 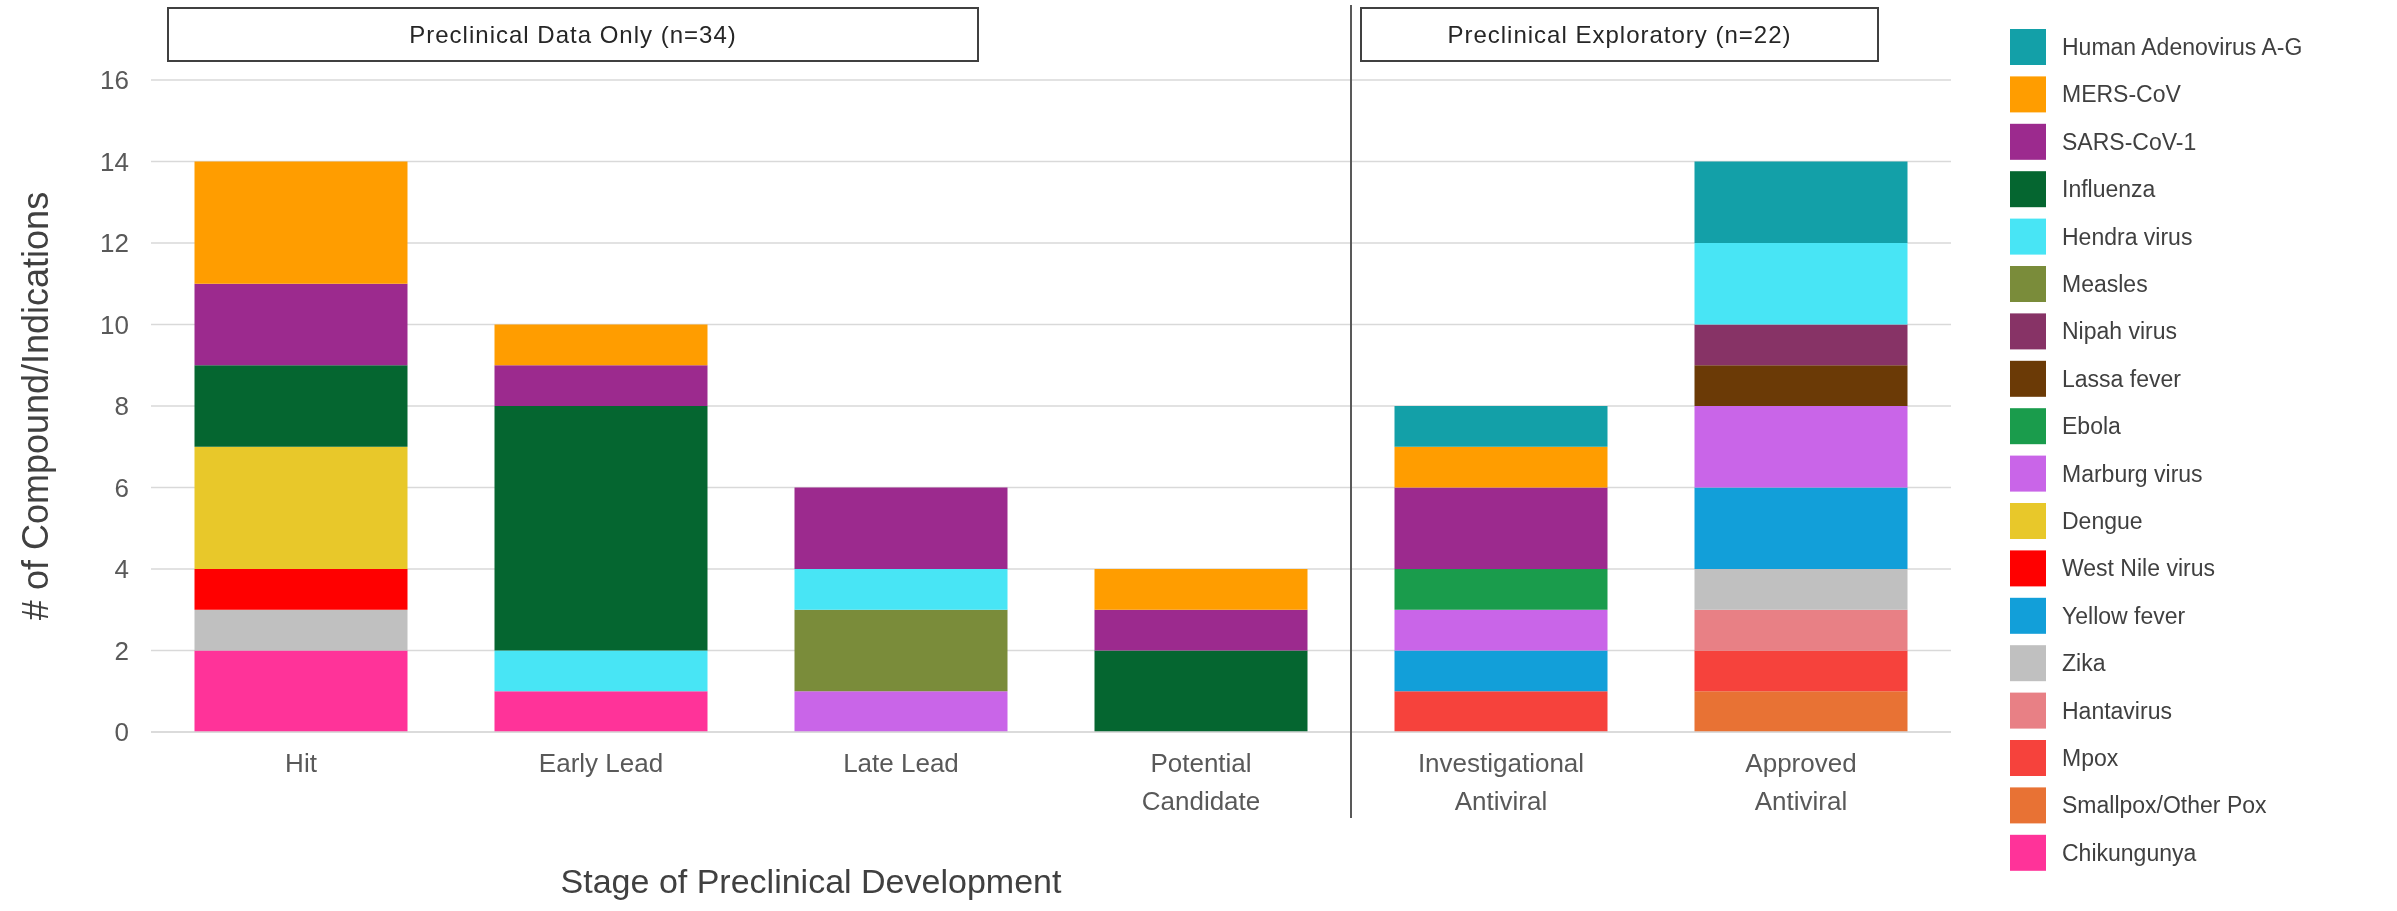 What do you see at coordinates (2120, 331) in the screenshot?
I see `legend-label: Nipah virus` at bounding box center [2120, 331].